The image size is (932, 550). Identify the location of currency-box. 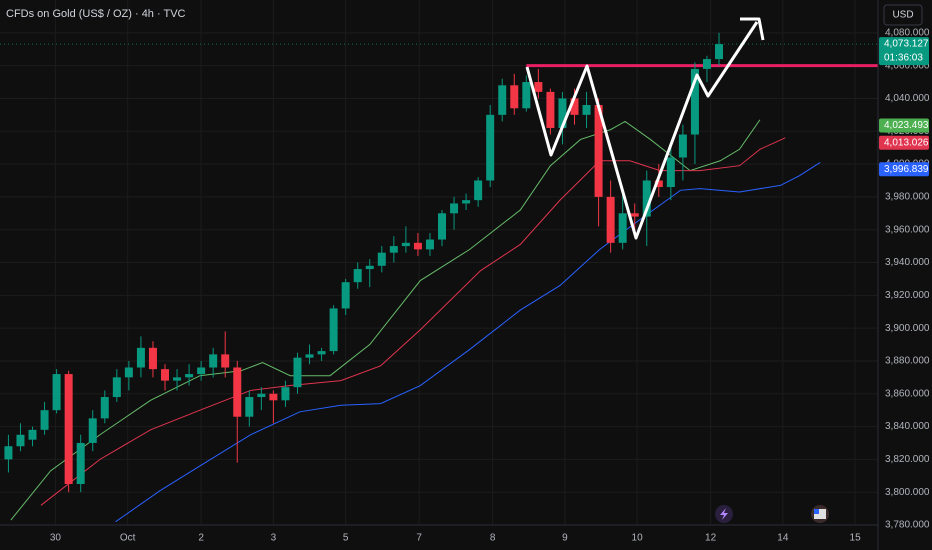
(903, 15).